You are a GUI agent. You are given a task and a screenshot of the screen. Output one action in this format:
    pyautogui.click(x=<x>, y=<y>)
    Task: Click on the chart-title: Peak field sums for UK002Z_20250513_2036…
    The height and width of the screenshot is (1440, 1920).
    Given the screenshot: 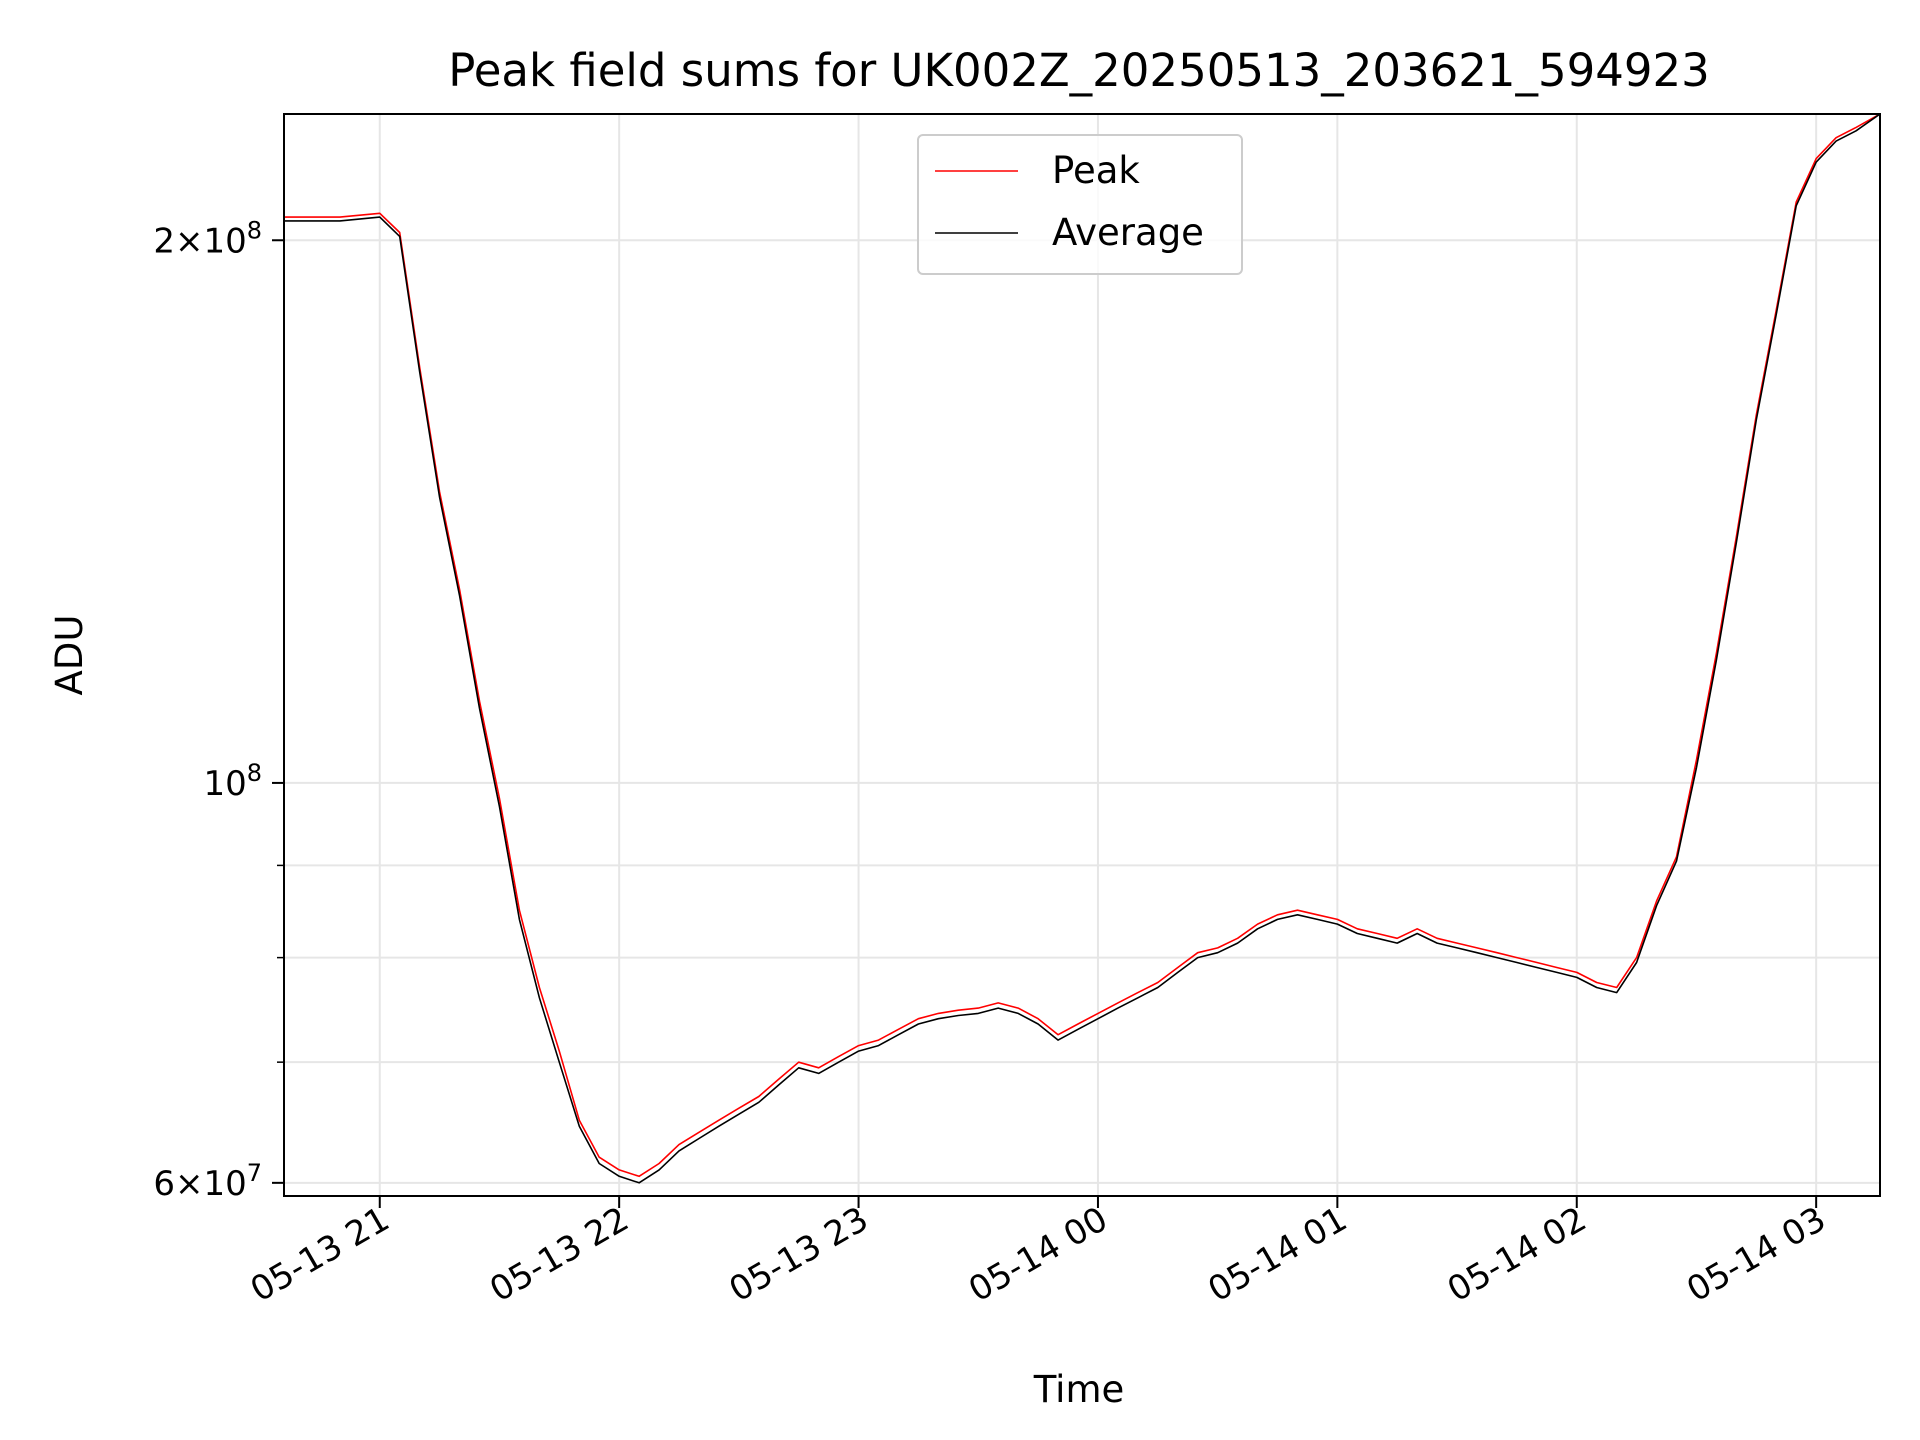 What is the action you would take?
    pyautogui.click(x=1079, y=70)
    